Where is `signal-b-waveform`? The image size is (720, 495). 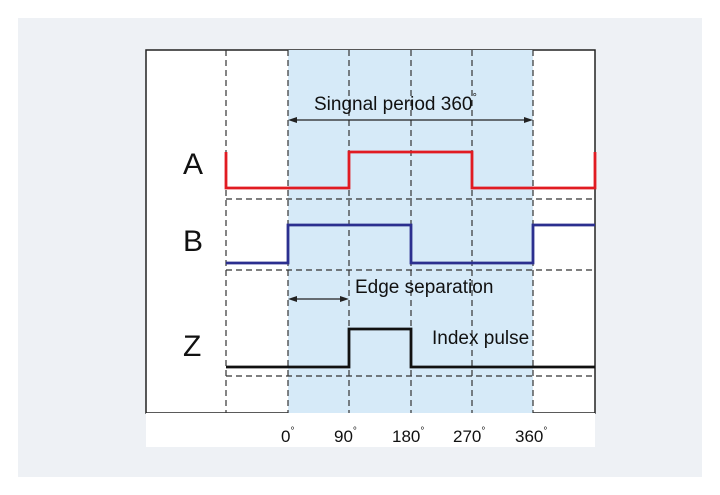
signal-b-waveform is located at coordinates (410, 244).